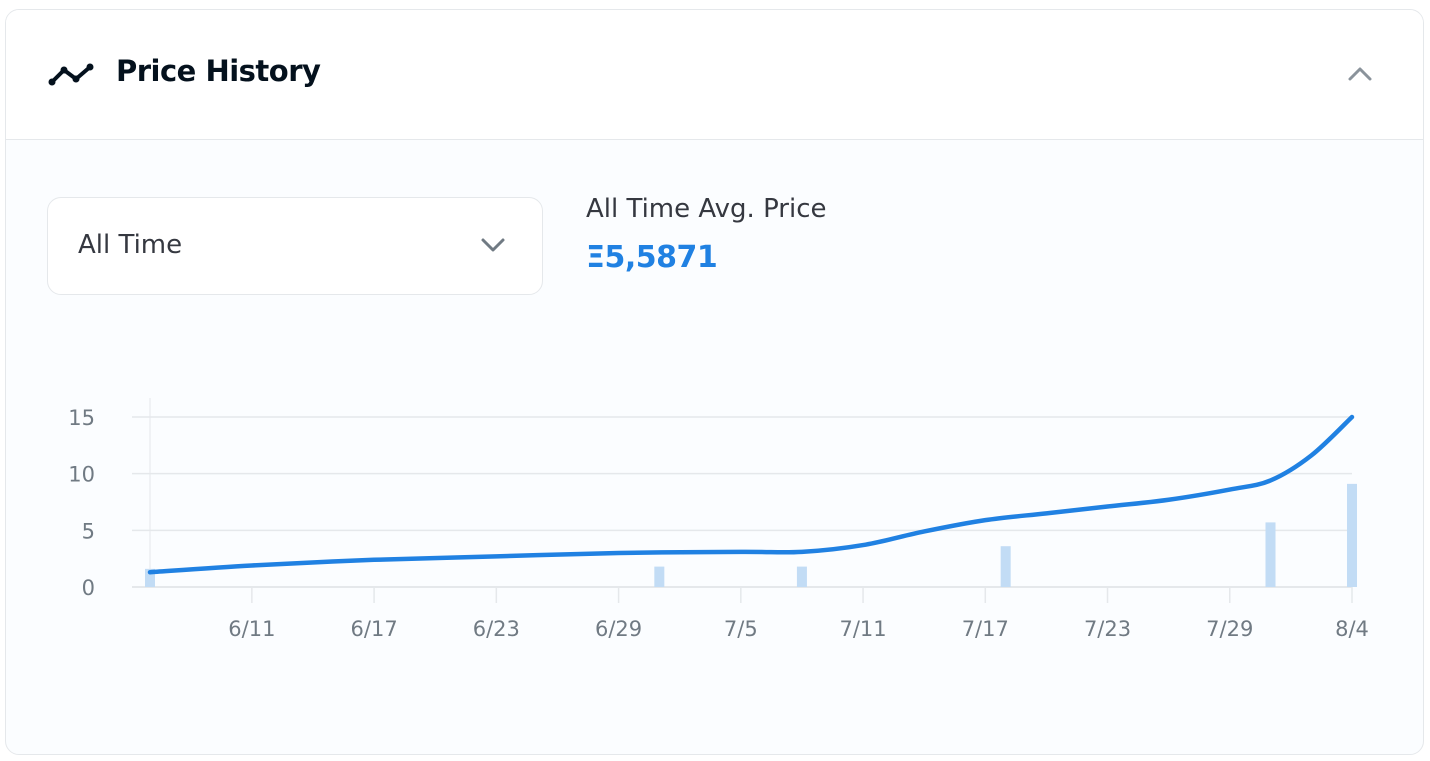 This screenshot has width=1430, height=761. I want to click on x-tick-label: 7/29, so click(1229, 629).